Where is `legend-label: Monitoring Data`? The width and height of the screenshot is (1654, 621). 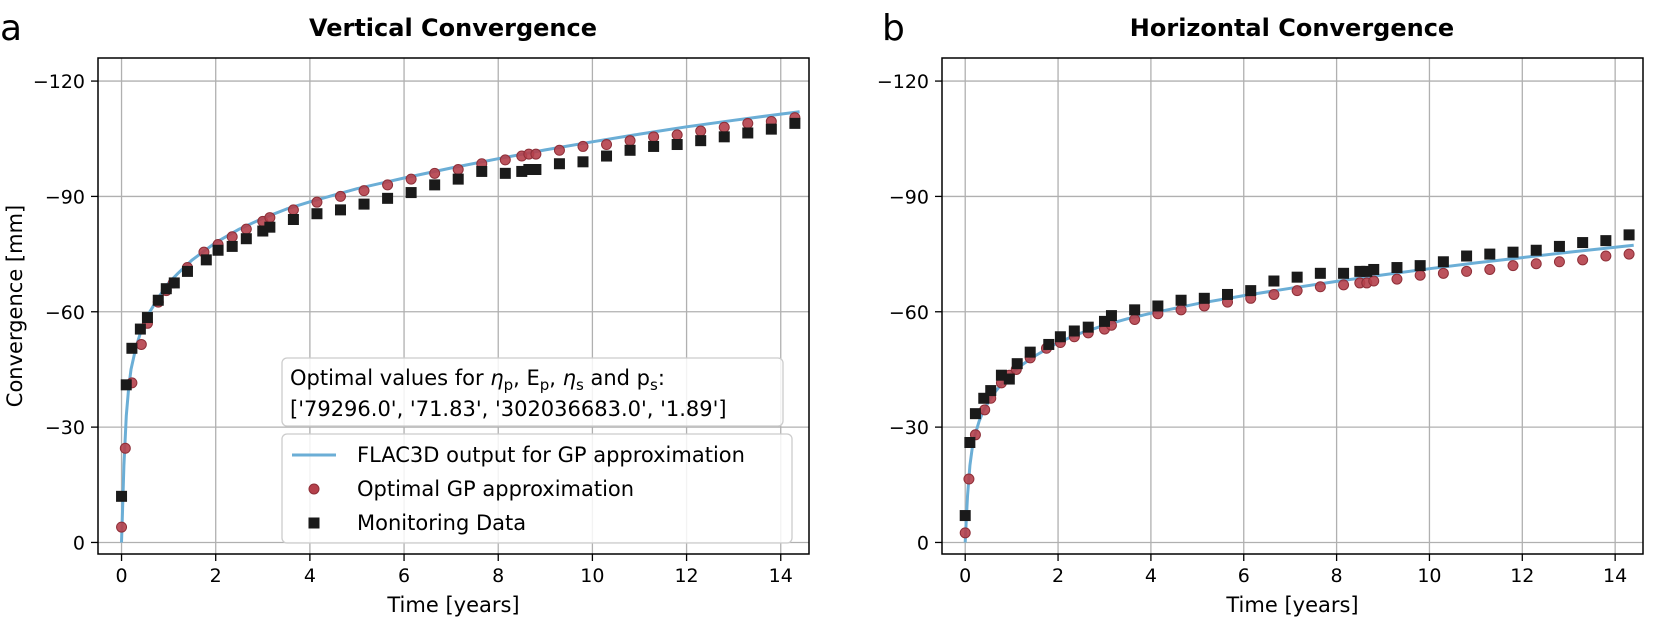 legend-label: Monitoring Data is located at coordinates (441, 523).